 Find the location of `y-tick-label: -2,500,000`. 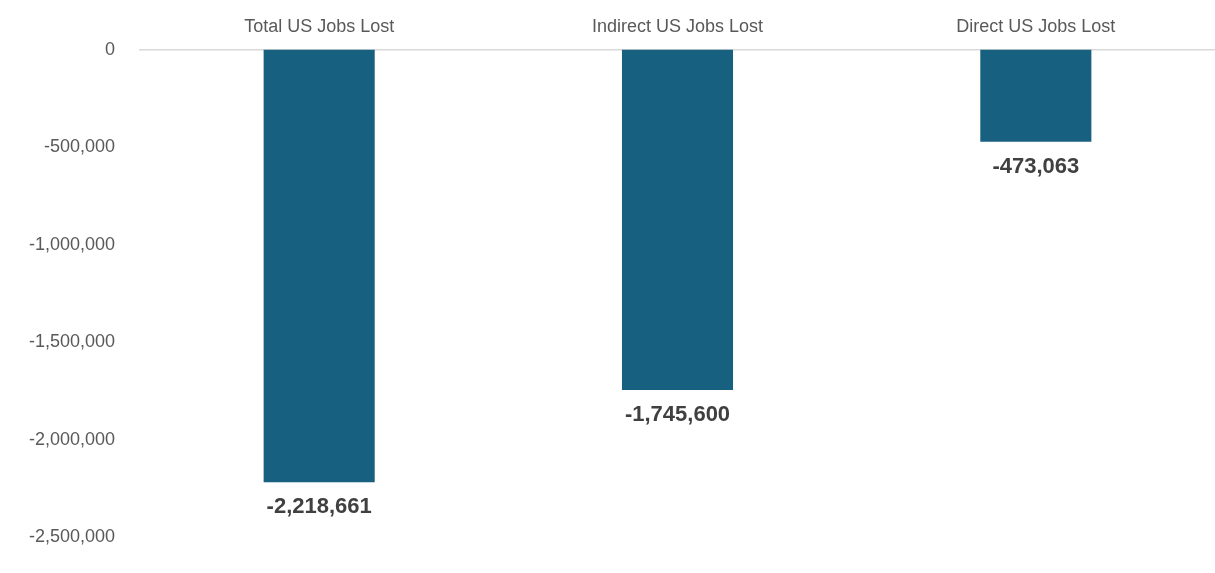

y-tick-label: -2,500,000 is located at coordinates (71, 536).